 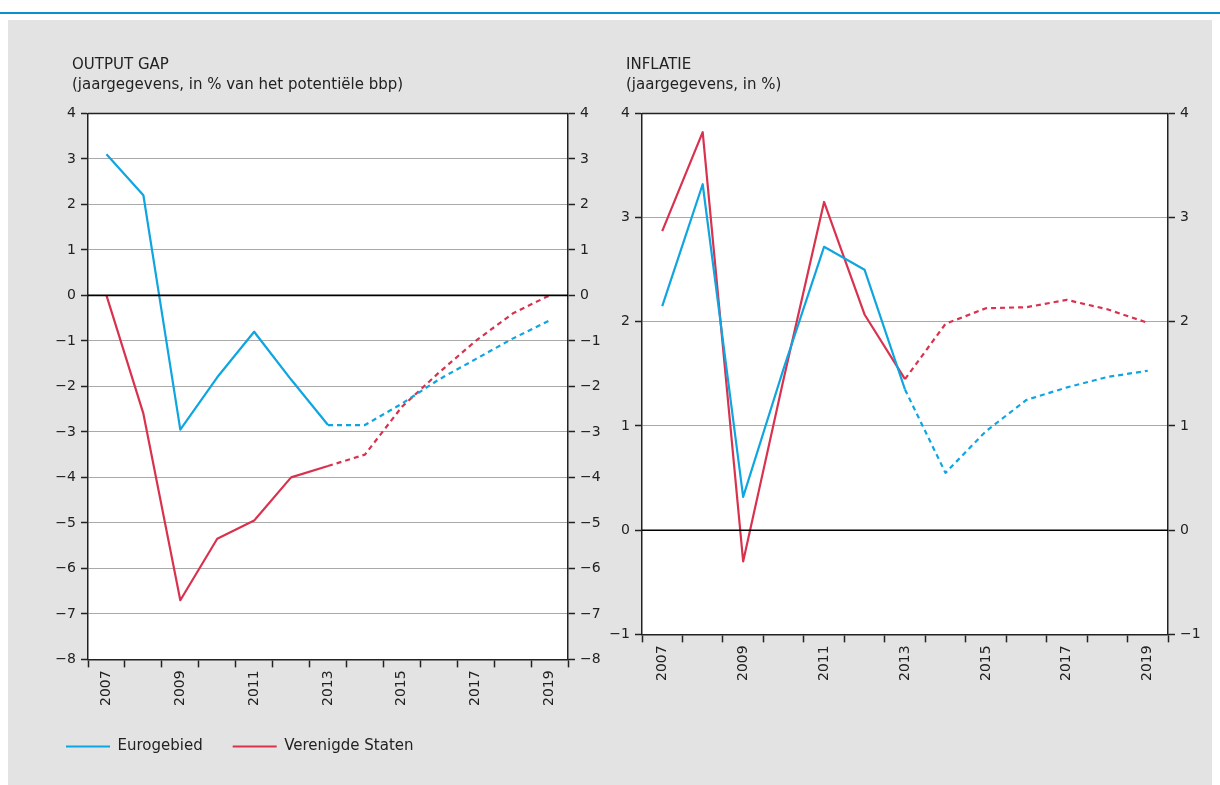 I want to click on y2-tick-label: −7, so click(x=590, y=612).